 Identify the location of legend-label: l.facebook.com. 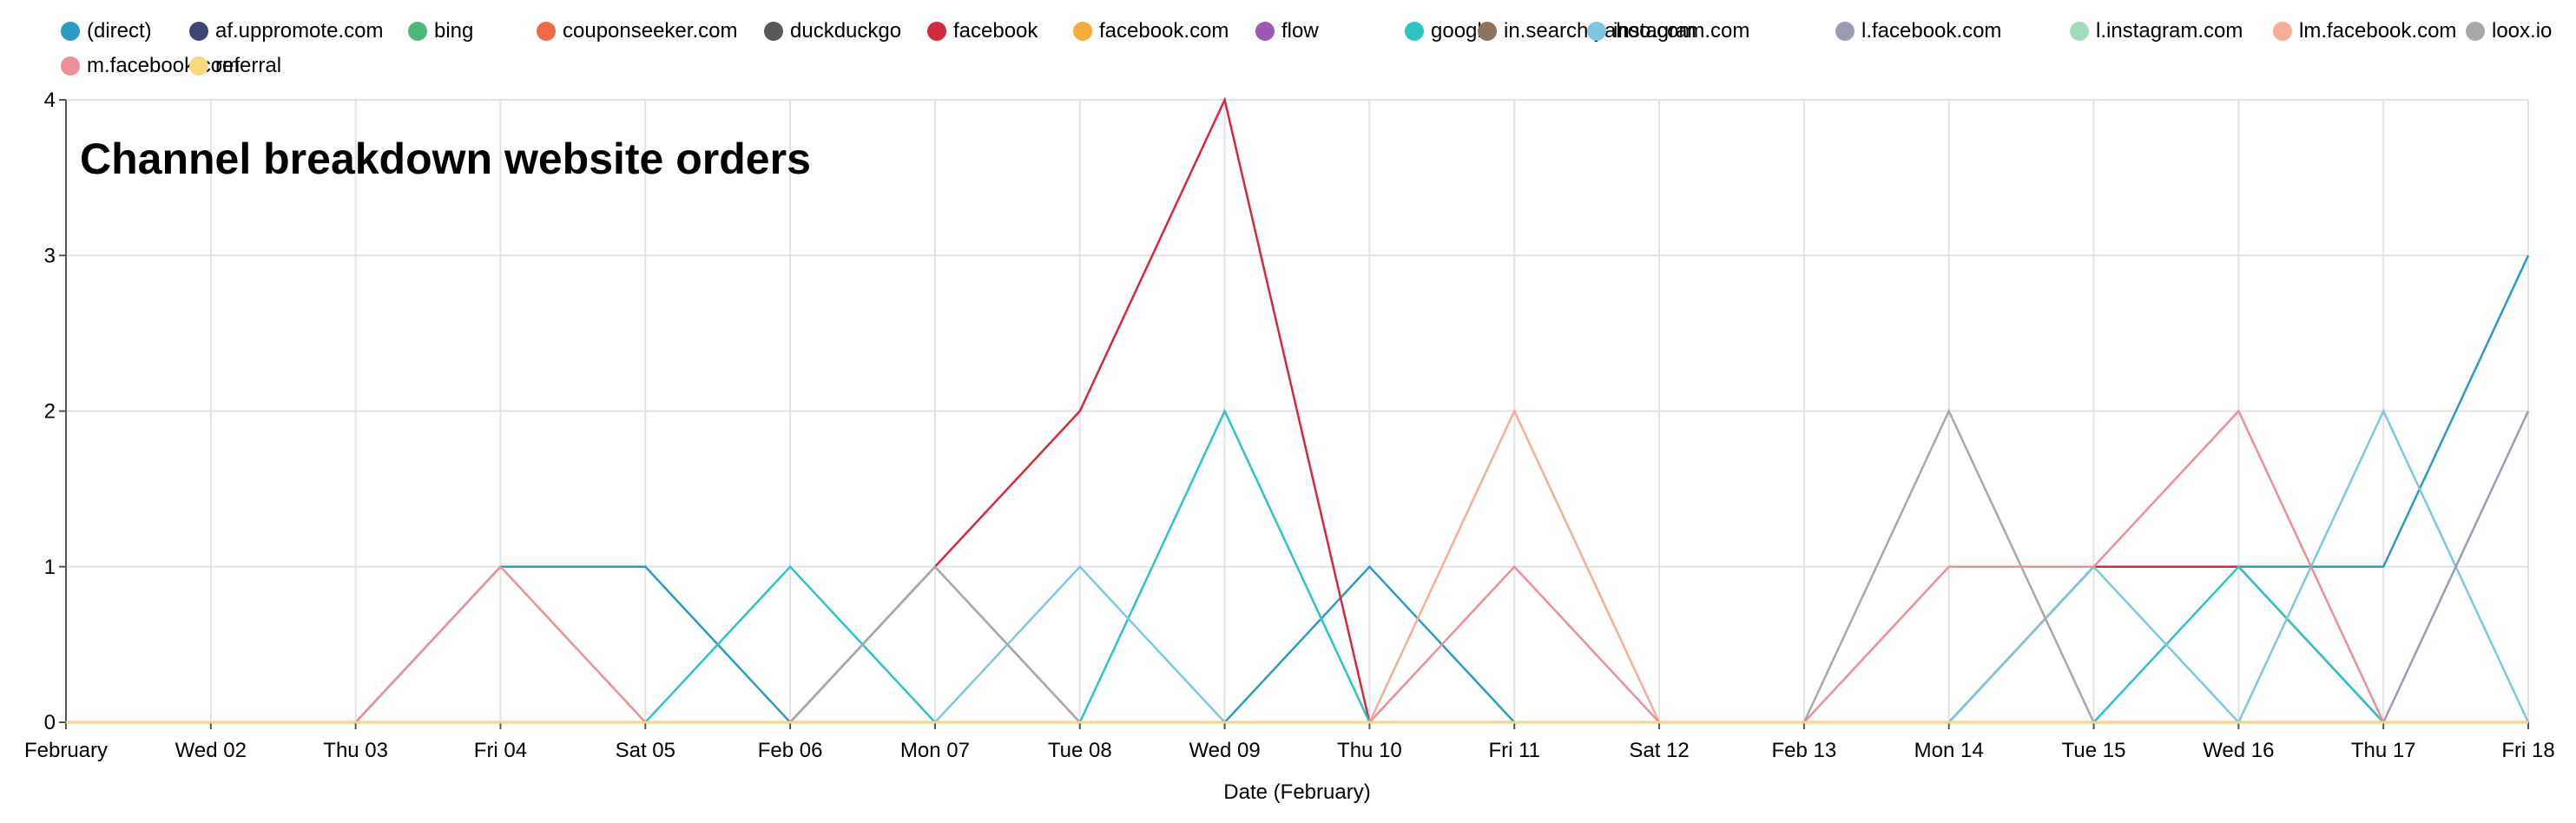
(1931, 31).